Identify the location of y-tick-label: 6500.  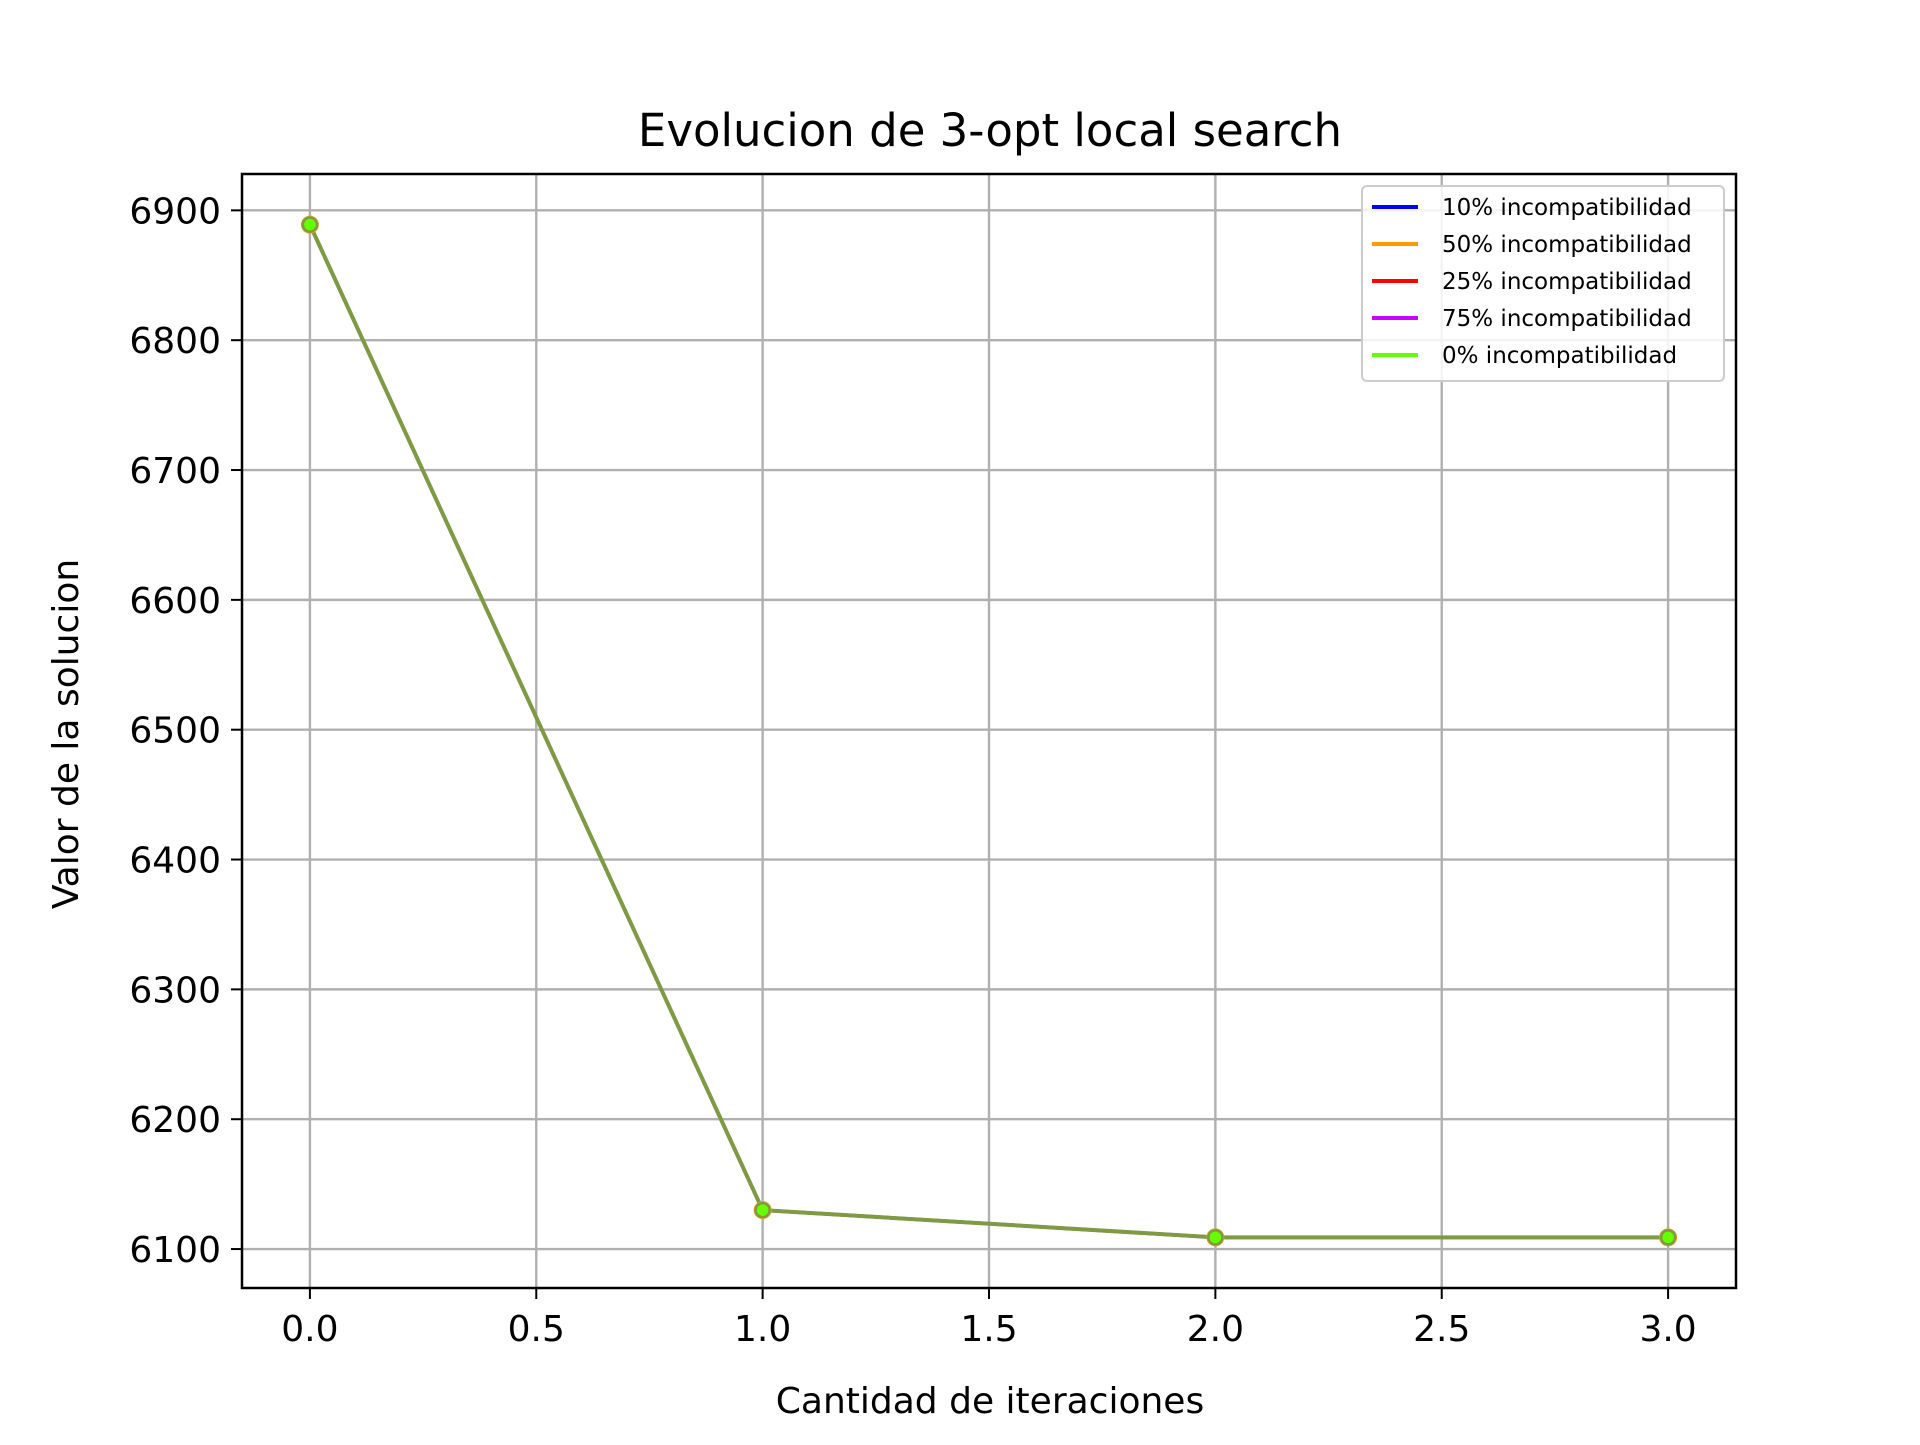
(175, 731).